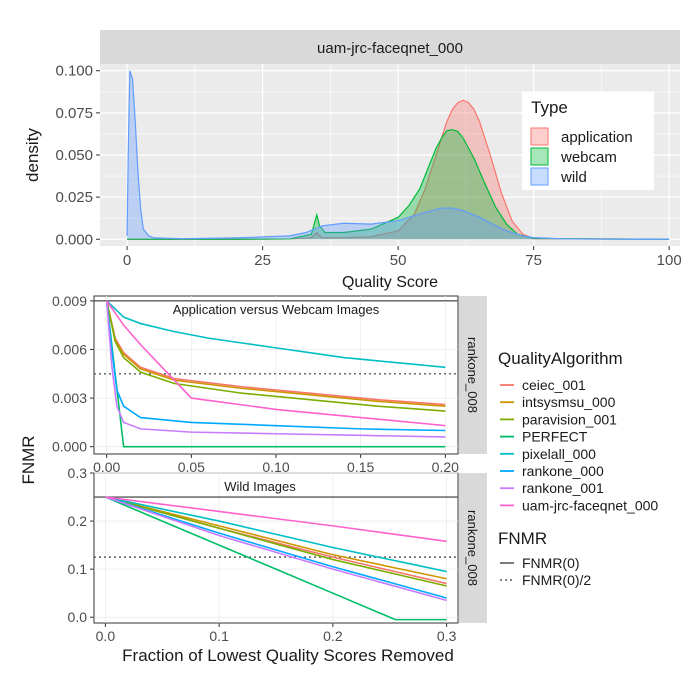  Describe the element at coordinates (569, 419) in the screenshot. I see `qa-legend-label-paravision_001: paravision_001` at that location.